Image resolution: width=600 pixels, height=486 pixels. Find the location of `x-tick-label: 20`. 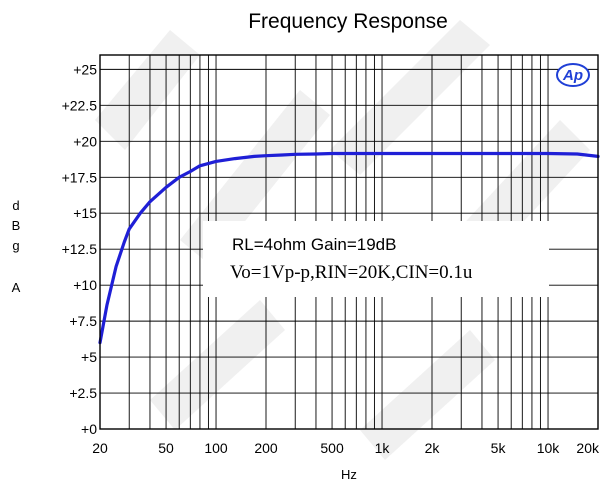

x-tick-label: 20 is located at coordinates (100, 448).